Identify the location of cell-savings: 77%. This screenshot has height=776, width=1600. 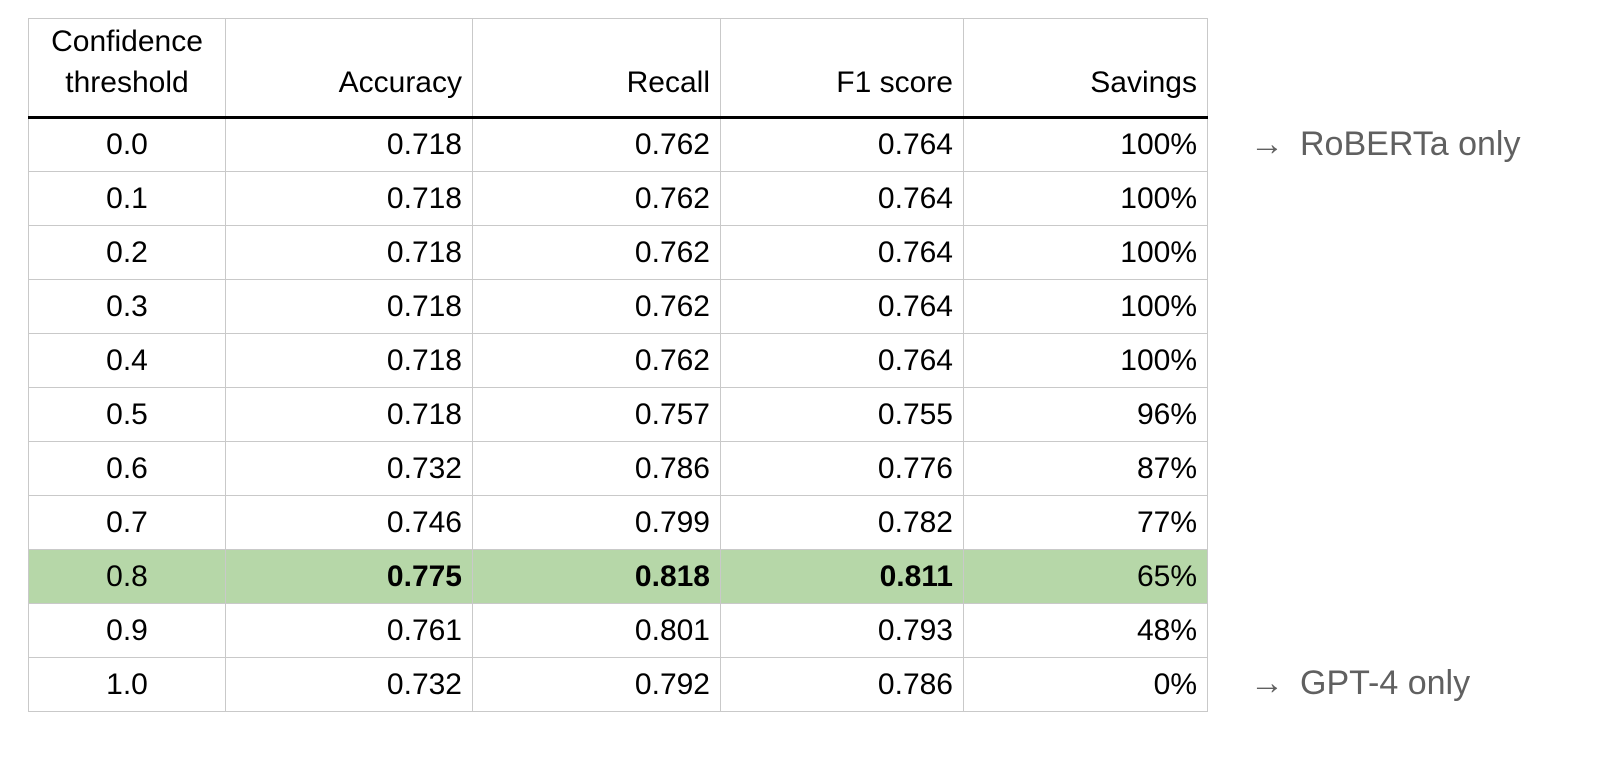
(1085, 522).